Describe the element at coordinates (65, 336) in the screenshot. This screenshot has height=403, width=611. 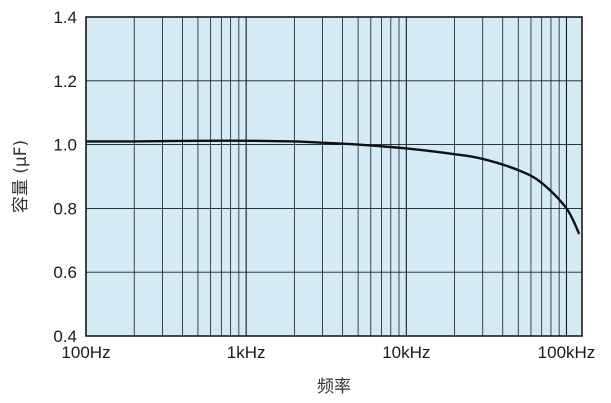
I see `y-tick-label: 0.4` at that location.